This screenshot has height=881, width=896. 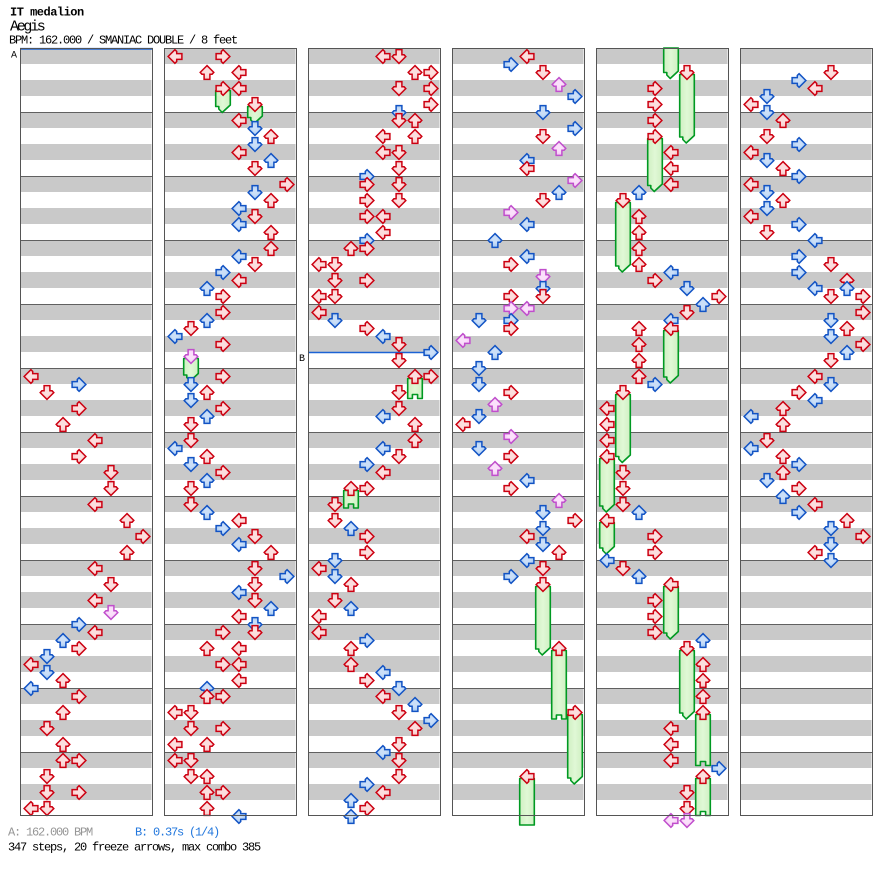 What do you see at coordinates (50, 833) in the screenshot?
I see `svg-text: A: 162.000 BPM` at bounding box center [50, 833].